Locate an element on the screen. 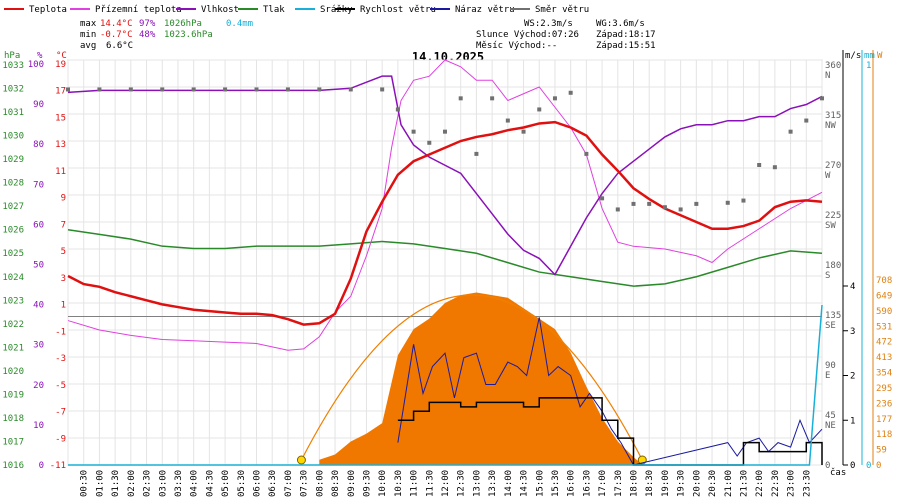  stat-min-label: min is located at coordinates (88, 35).